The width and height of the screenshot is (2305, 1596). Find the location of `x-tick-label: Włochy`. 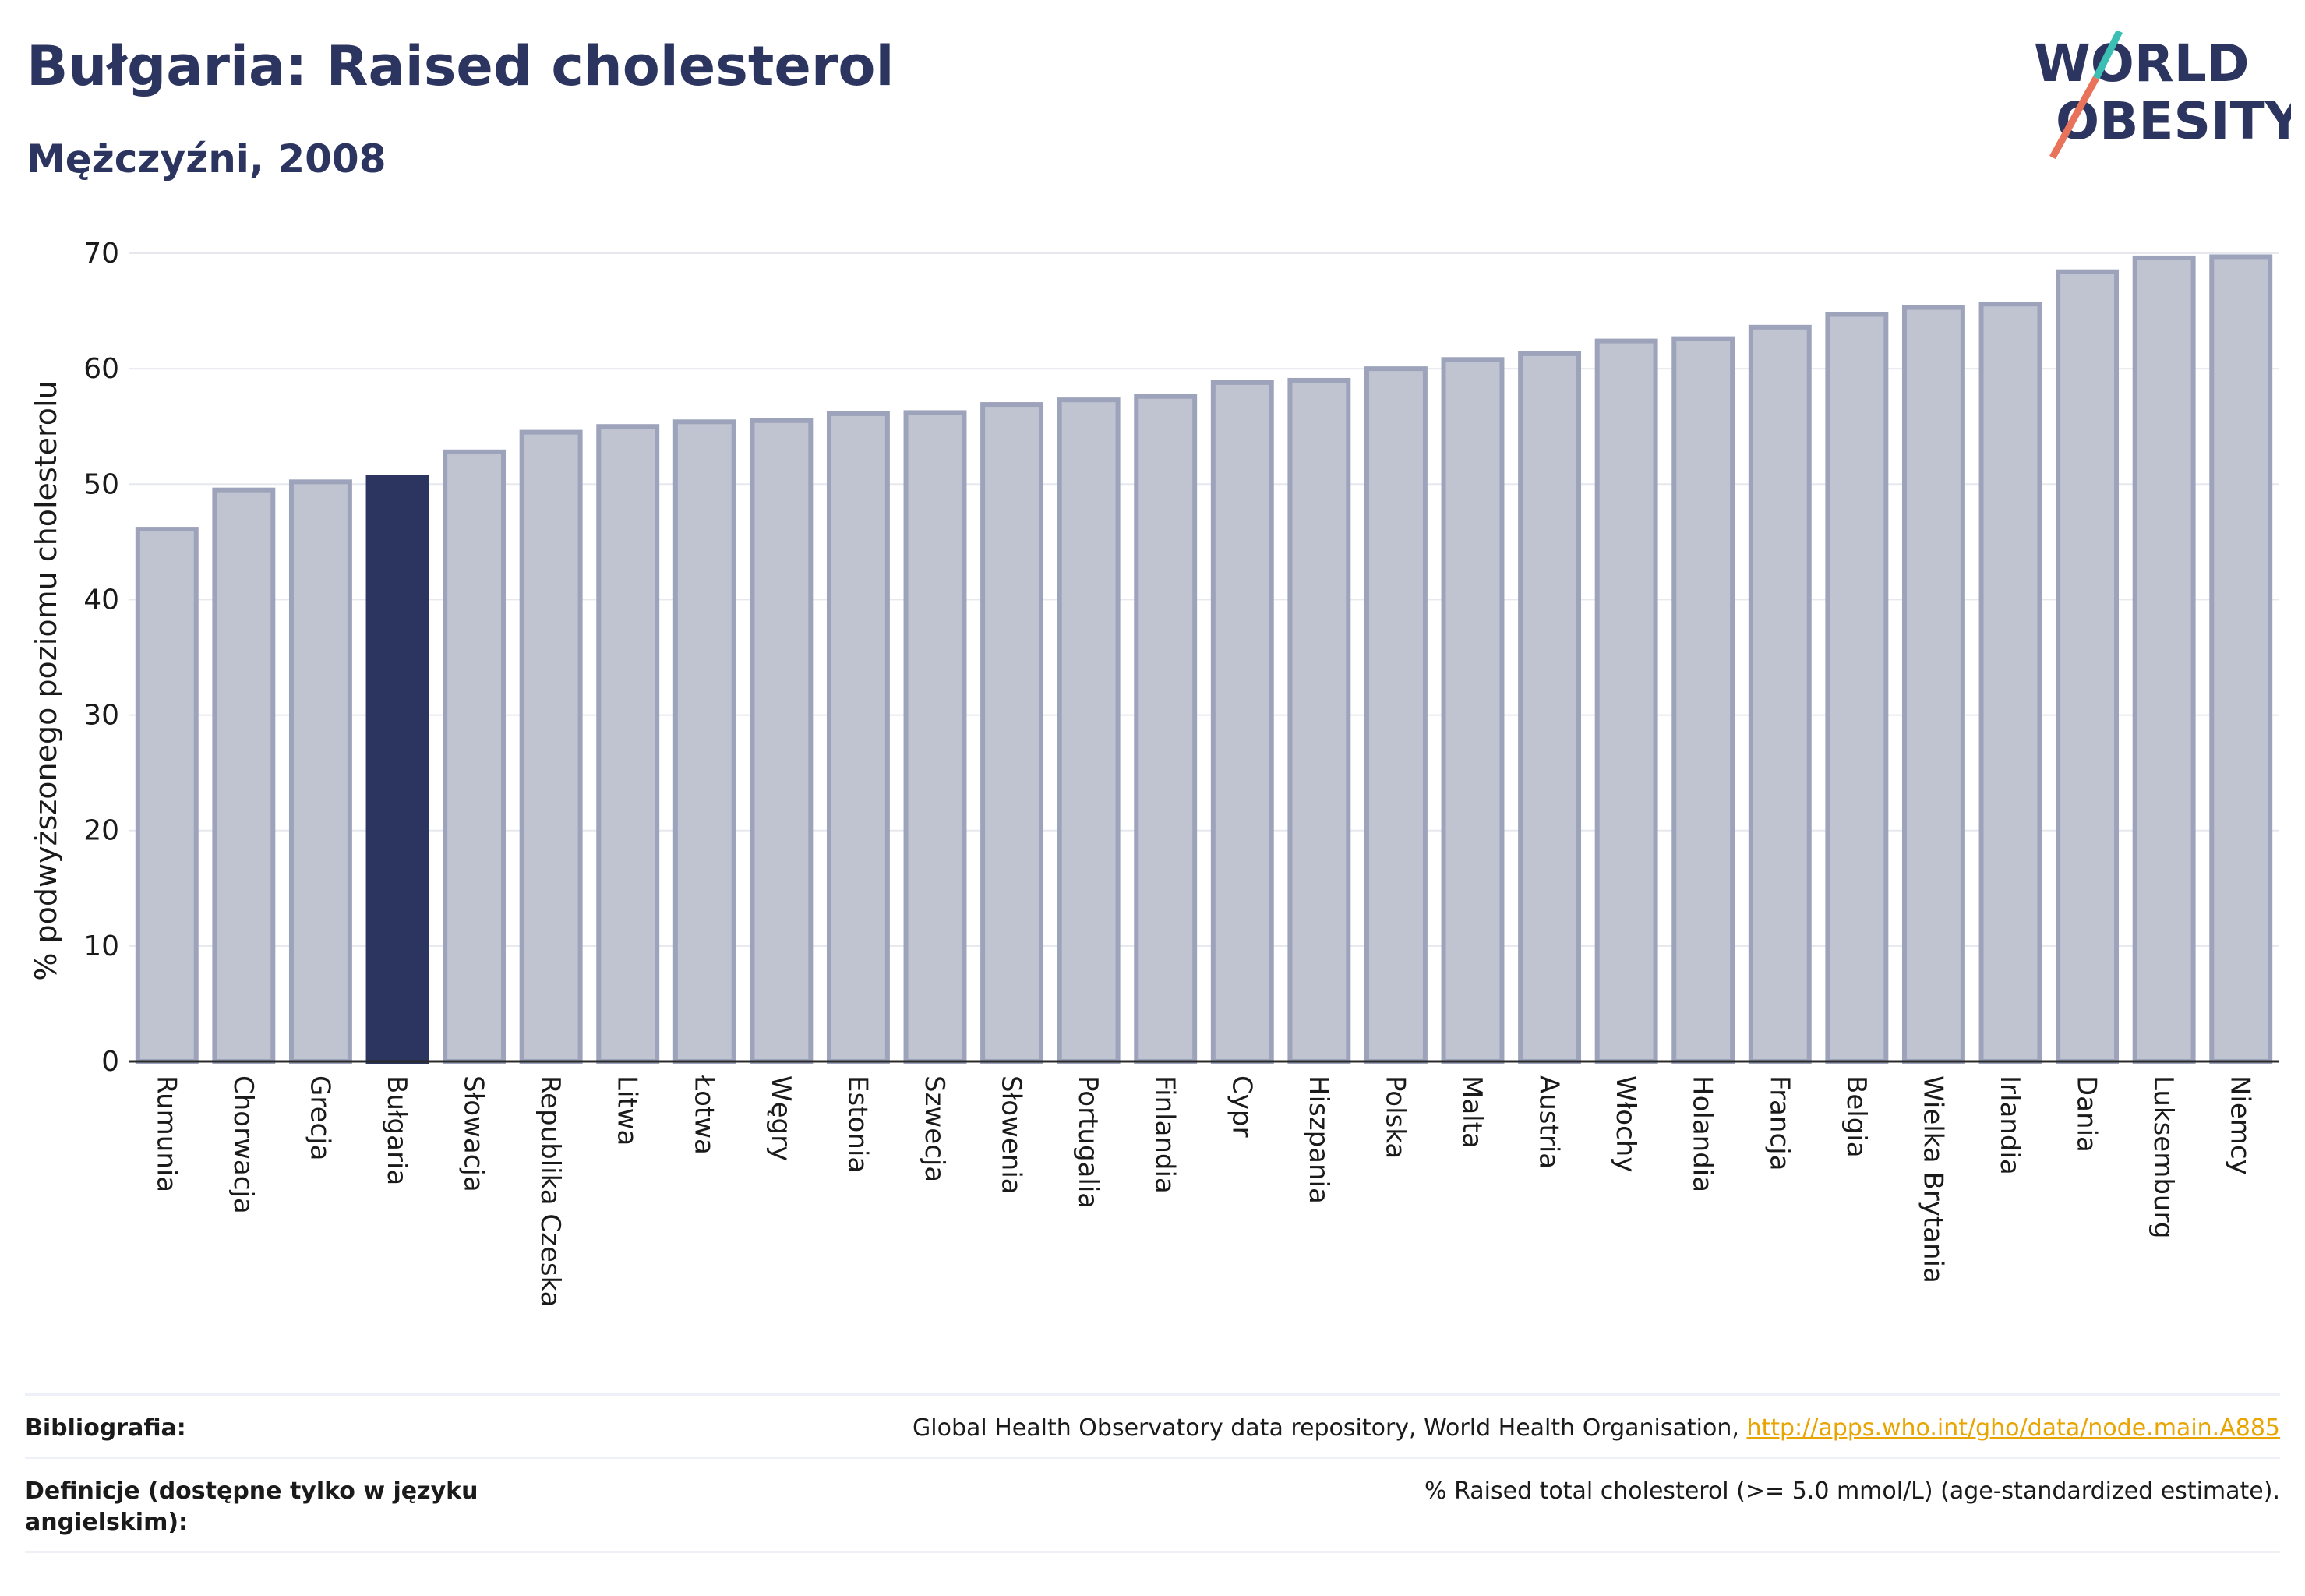

x-tick-label: Włochy is located at coordinates (1625, 1123).